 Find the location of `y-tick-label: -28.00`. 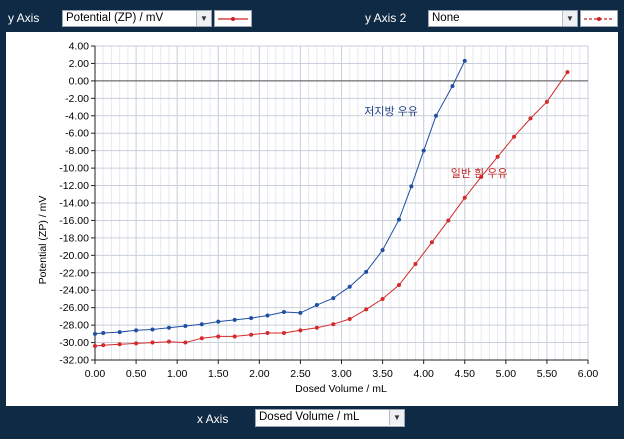

y-tick-label: -28.00 is located at coordinates (74, 326).